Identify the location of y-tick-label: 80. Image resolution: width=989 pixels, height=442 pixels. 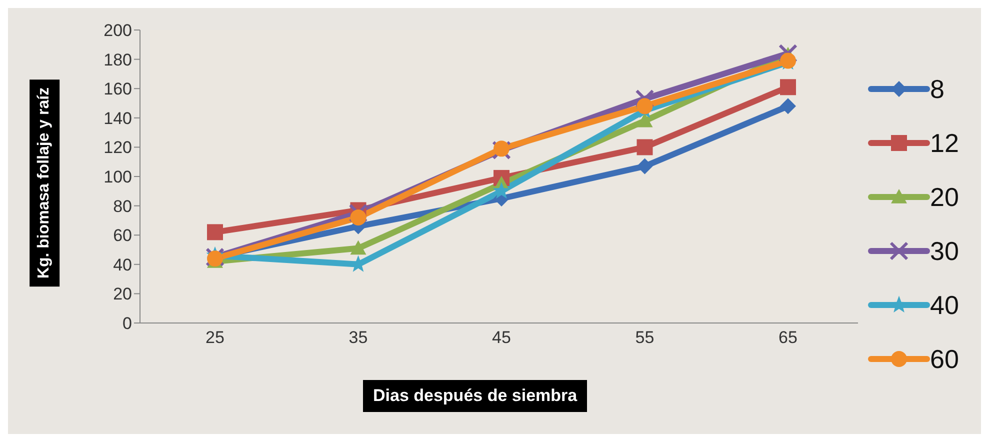
(122, 206).